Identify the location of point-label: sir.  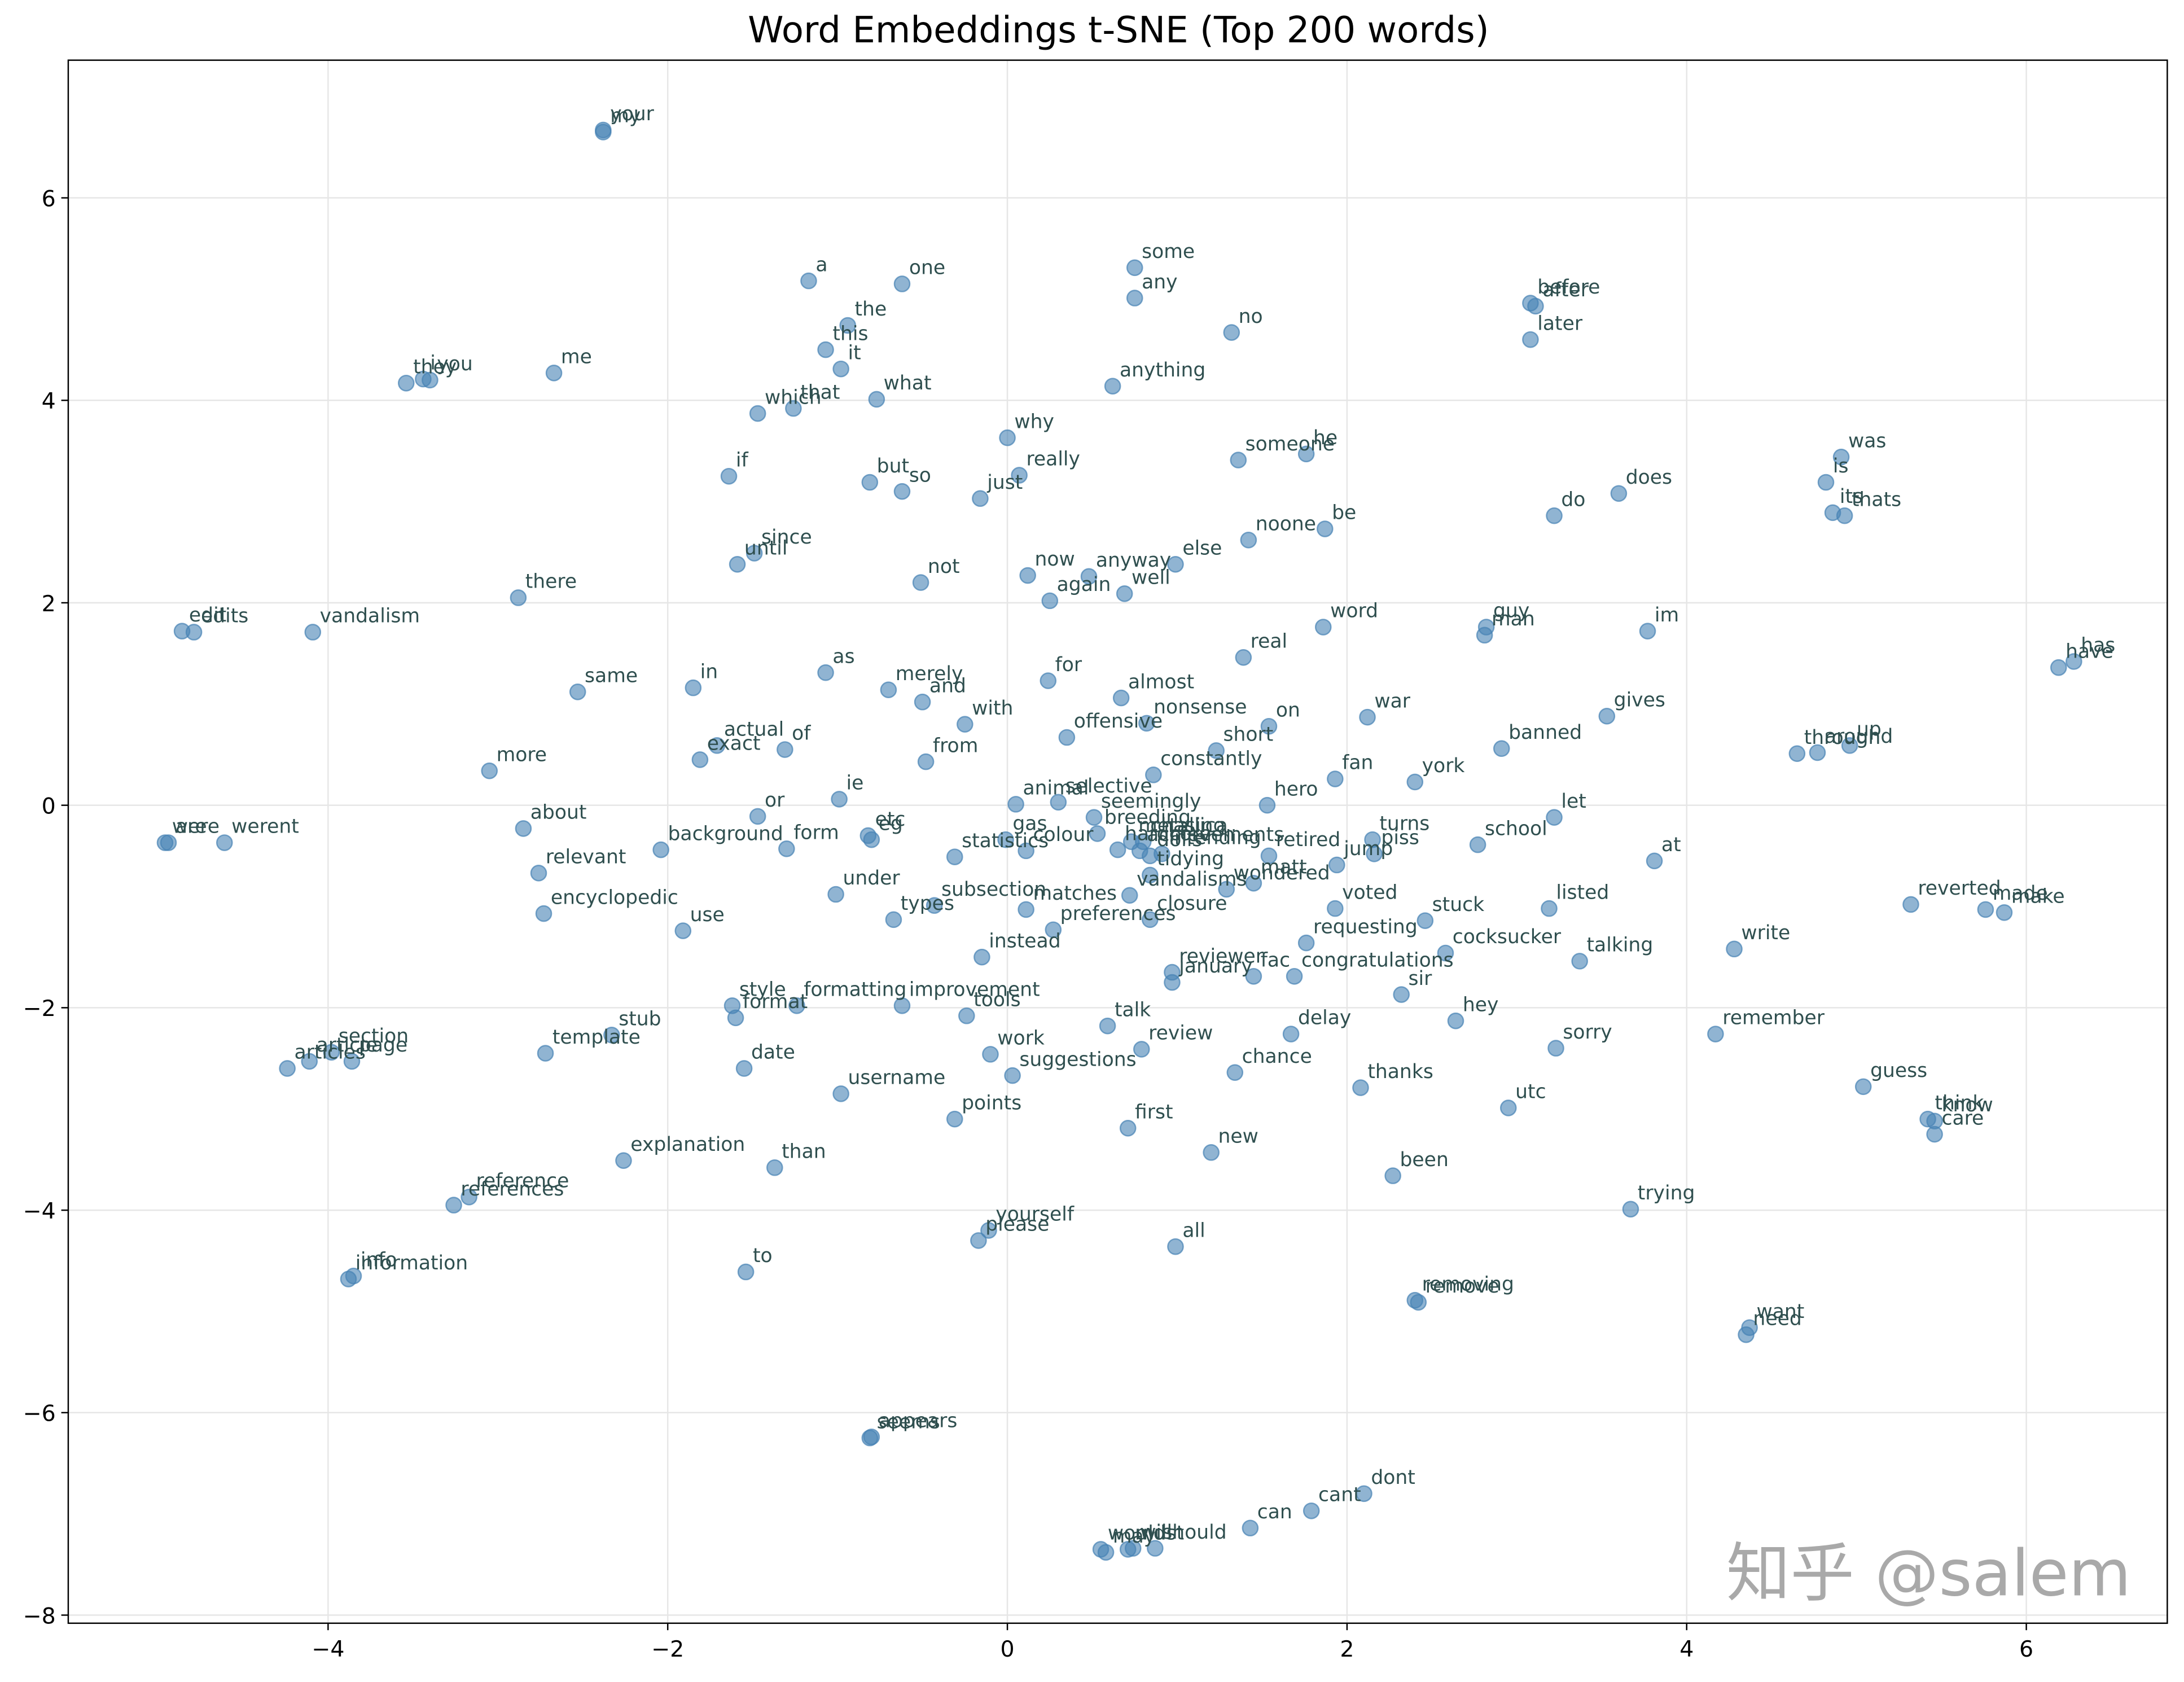
(1421, 978).